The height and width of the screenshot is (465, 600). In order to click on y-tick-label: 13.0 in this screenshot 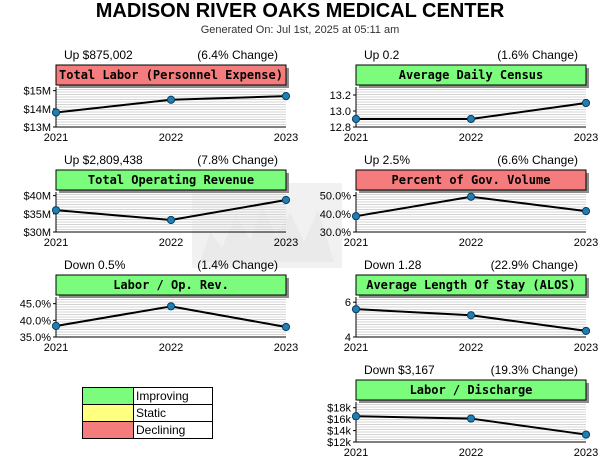, I will do `click(340, 112)`.